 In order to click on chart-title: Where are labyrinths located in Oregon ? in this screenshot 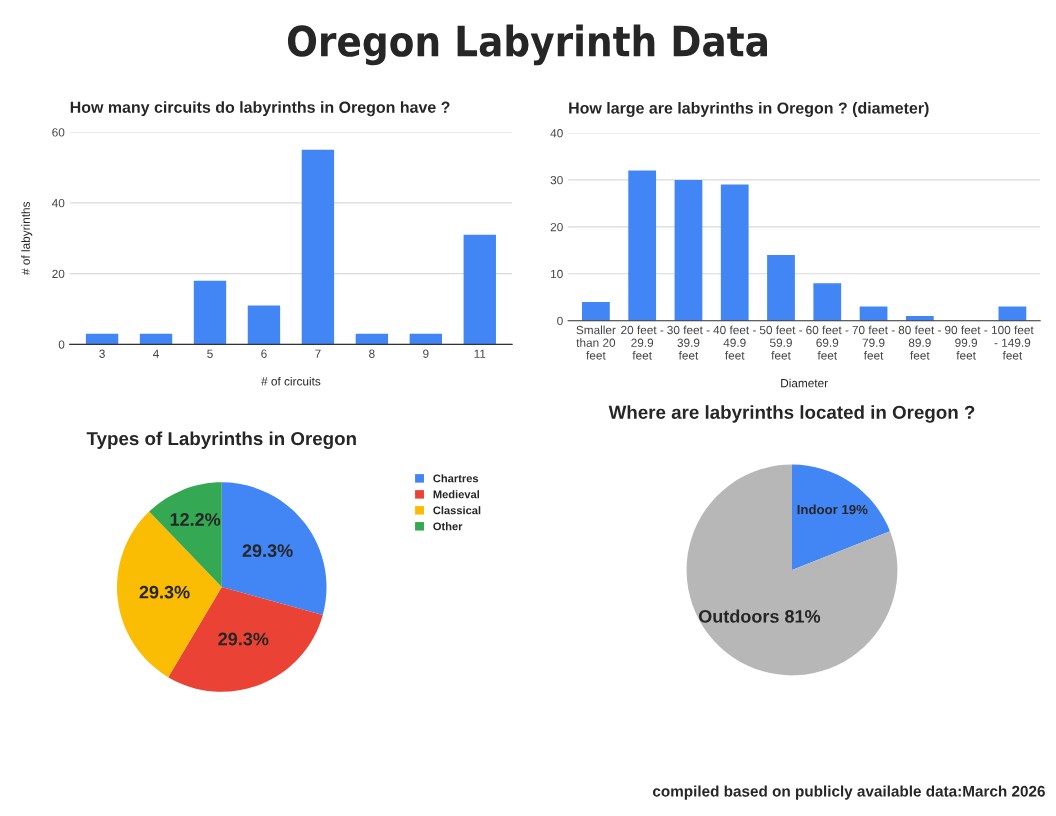, I will do `click(791, 414)`.